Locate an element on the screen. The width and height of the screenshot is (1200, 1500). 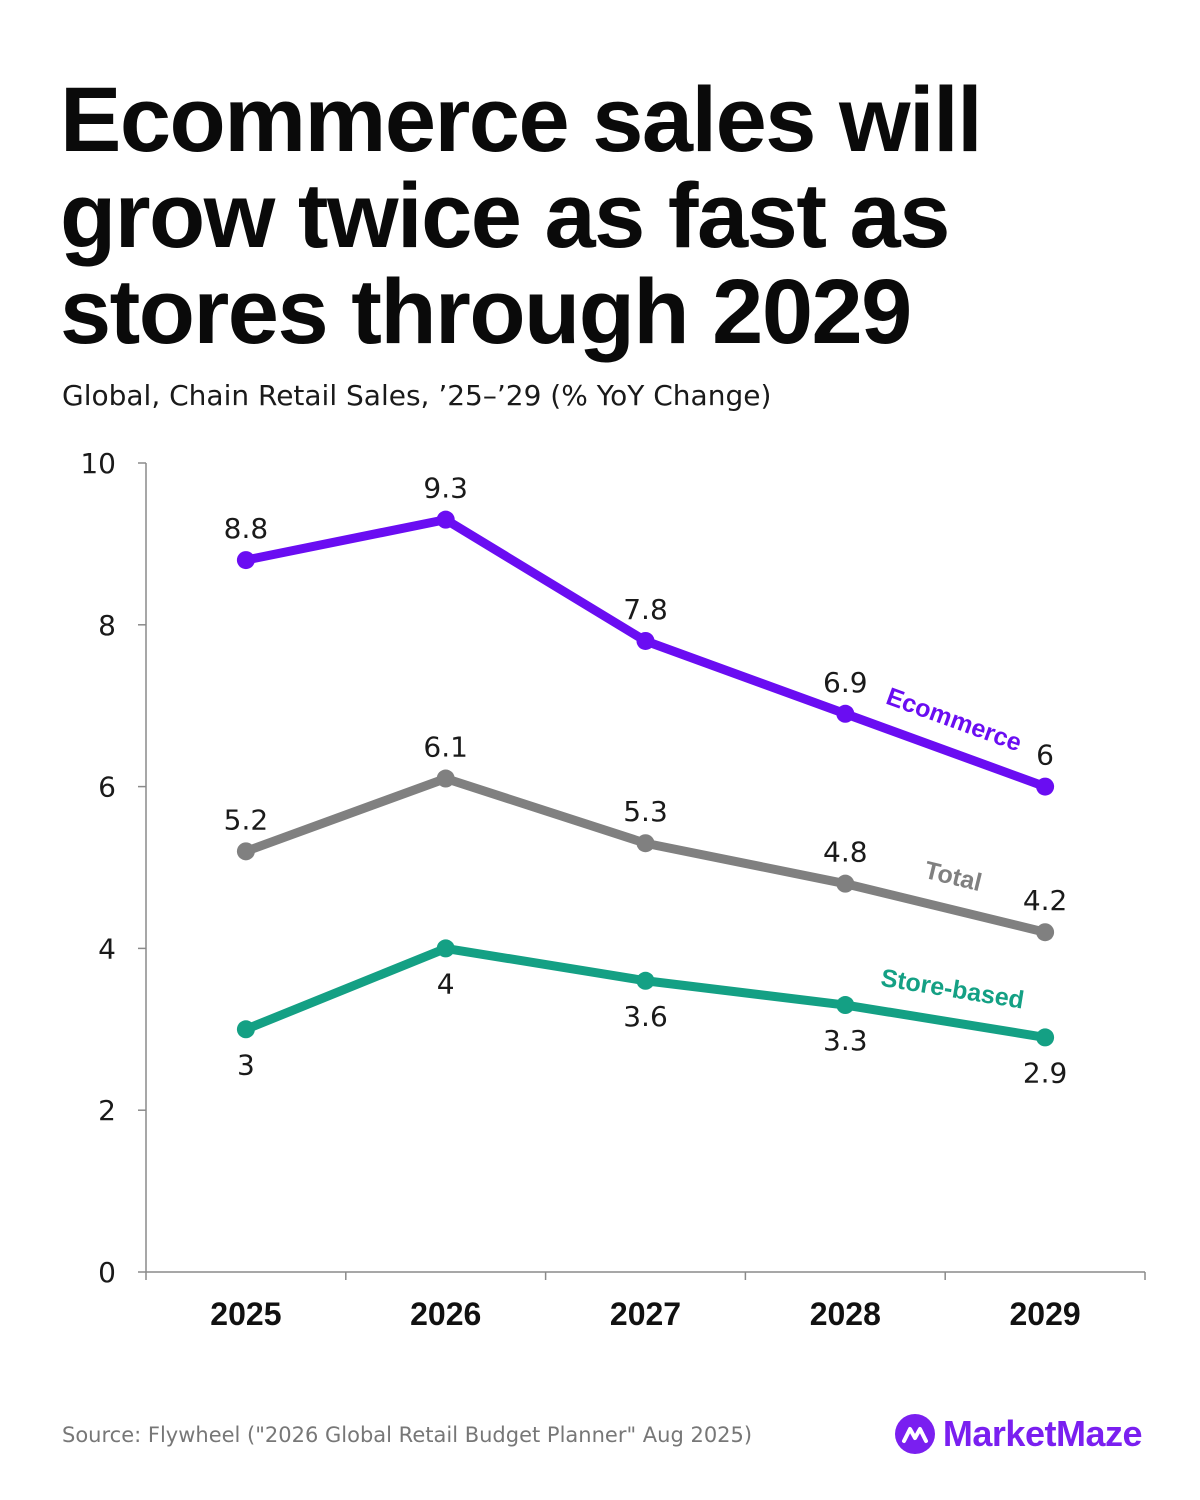
y-tick-label: 4 is located at coordinates (107, 948).